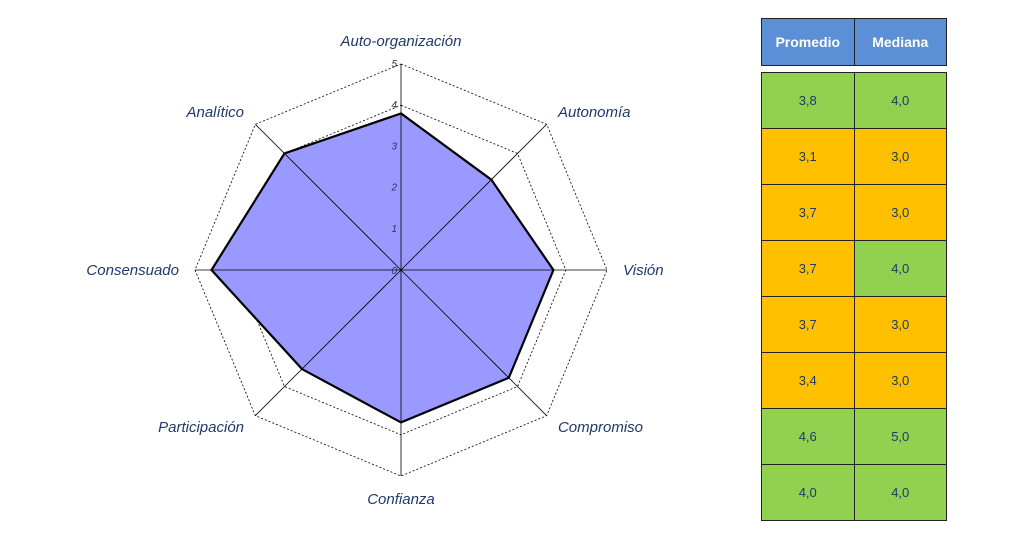  Describe the element at coordinates (808, 42) in the screenshot. I see `header-promedio: Promedio` at that location.